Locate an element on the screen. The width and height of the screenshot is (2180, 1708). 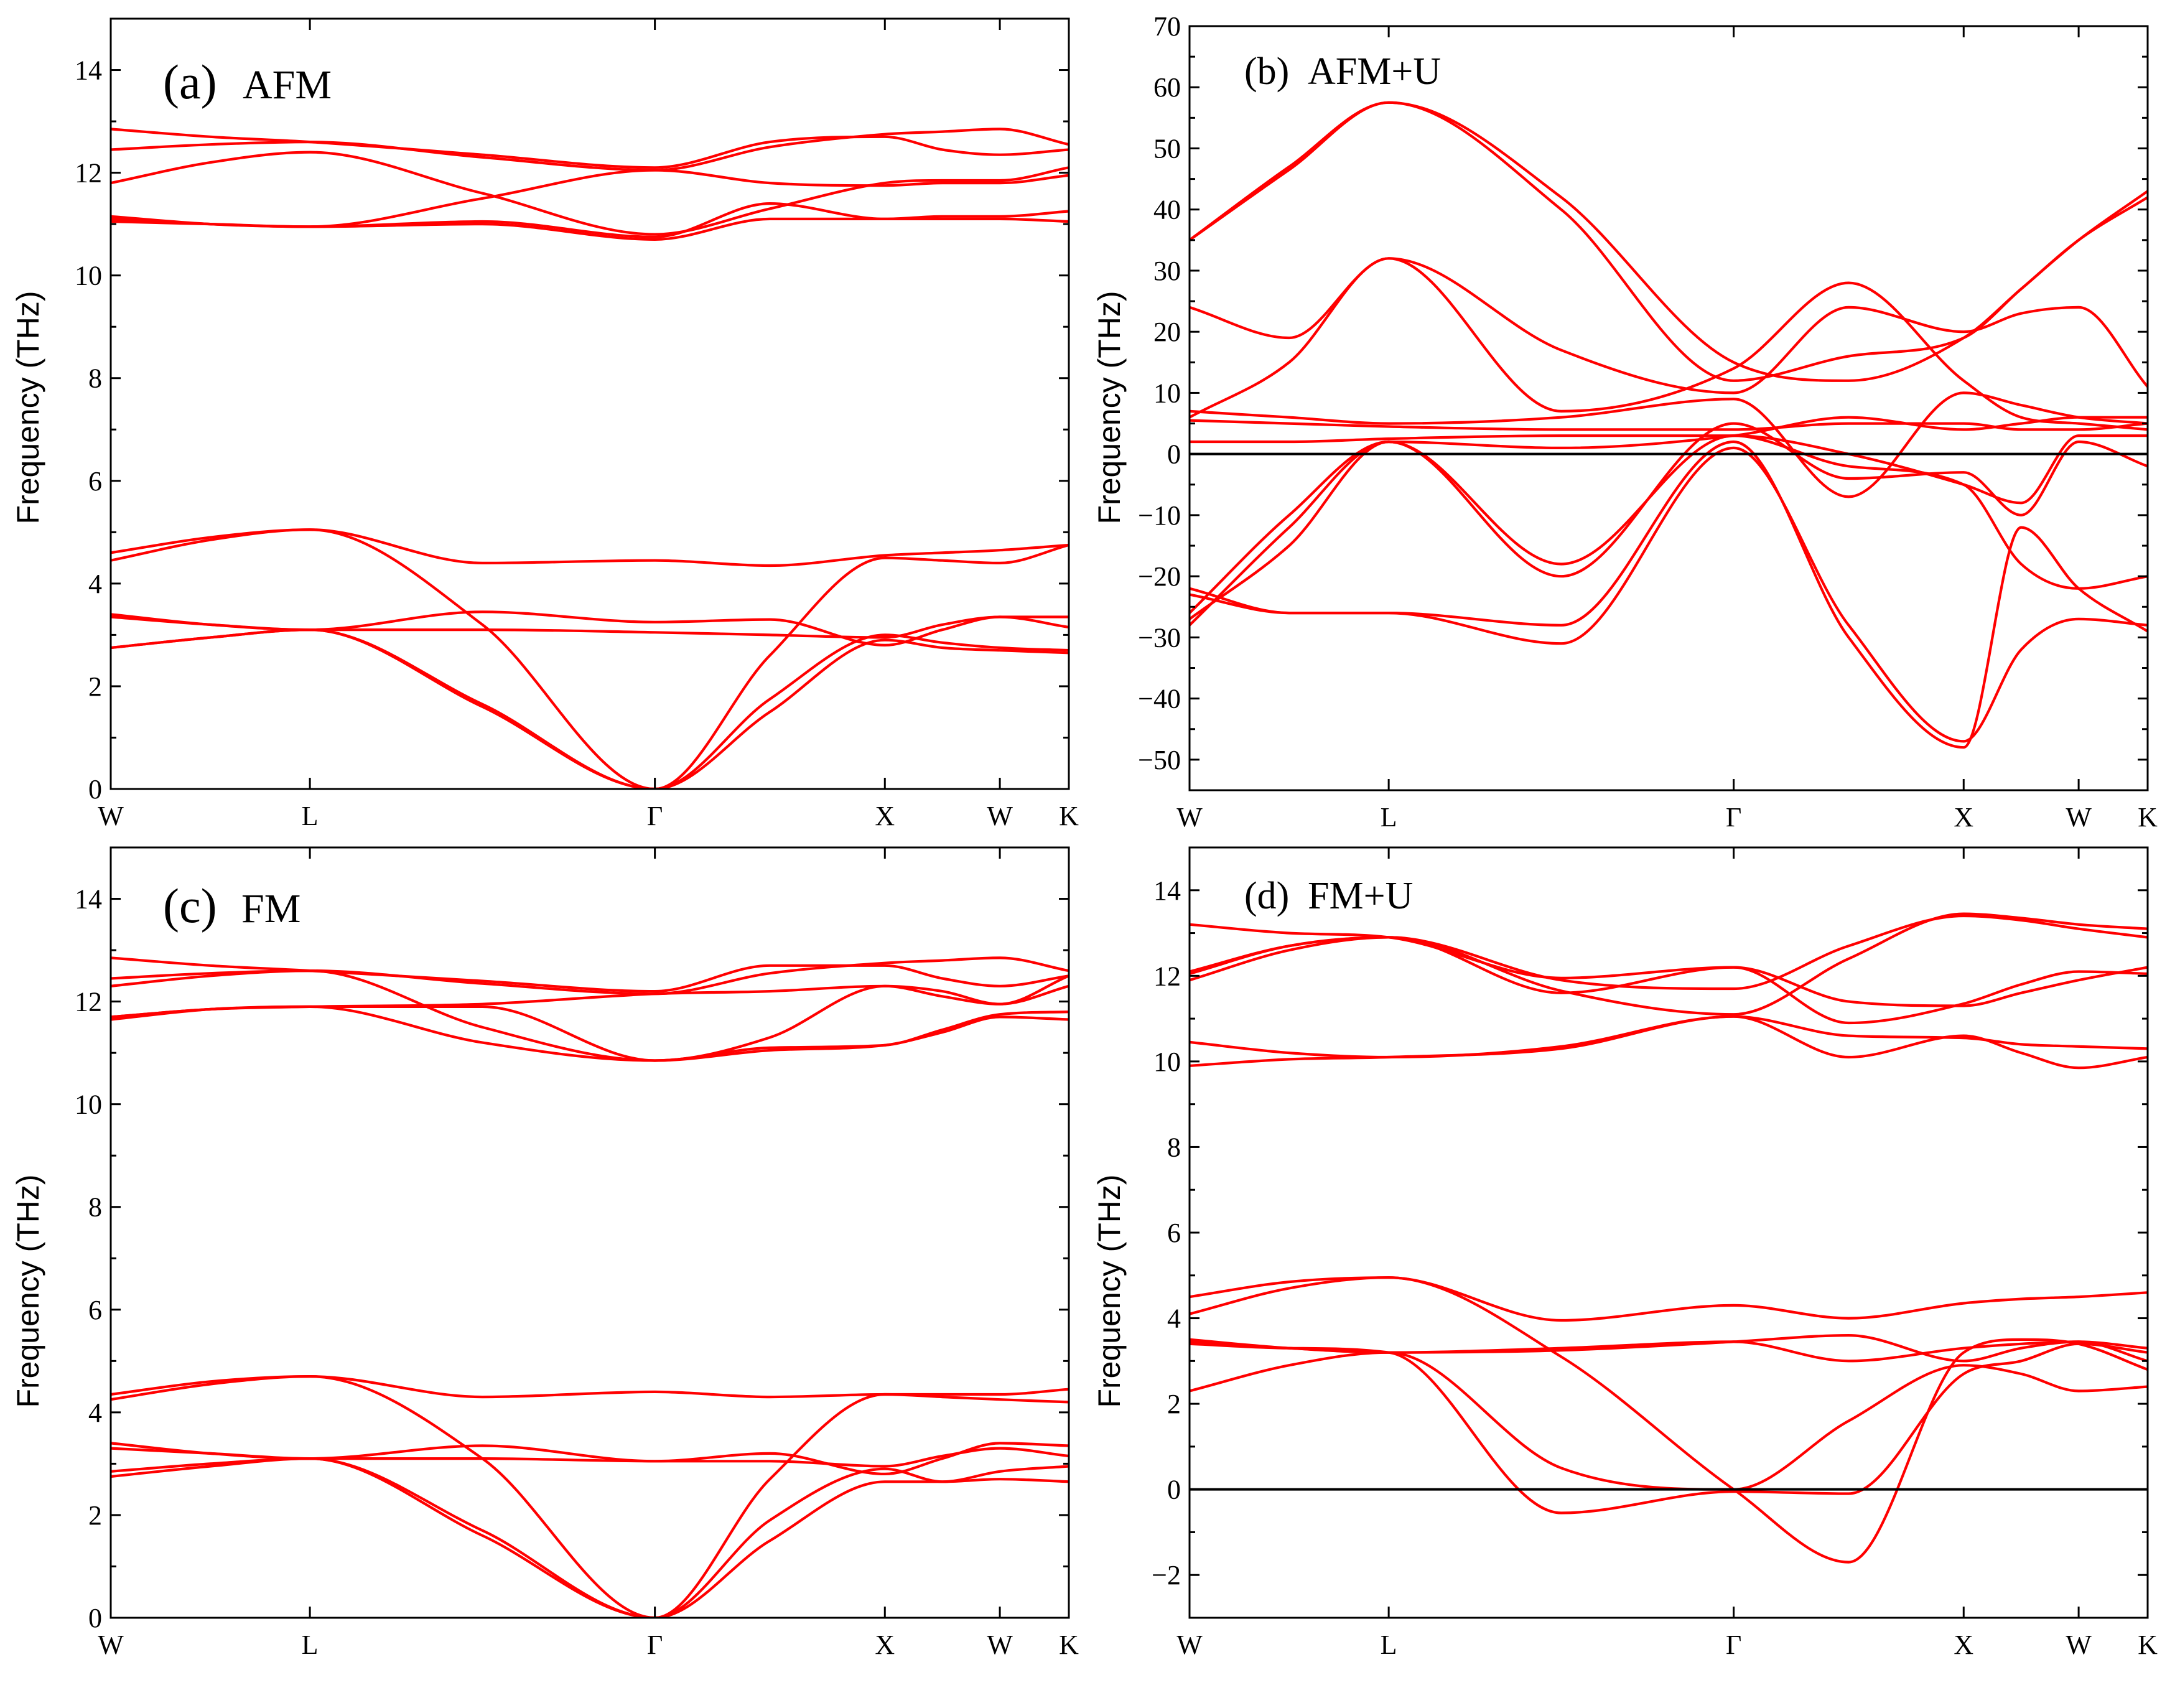
panel-d-ytick-label-8: 14 is located at coordinates (1167, 891).